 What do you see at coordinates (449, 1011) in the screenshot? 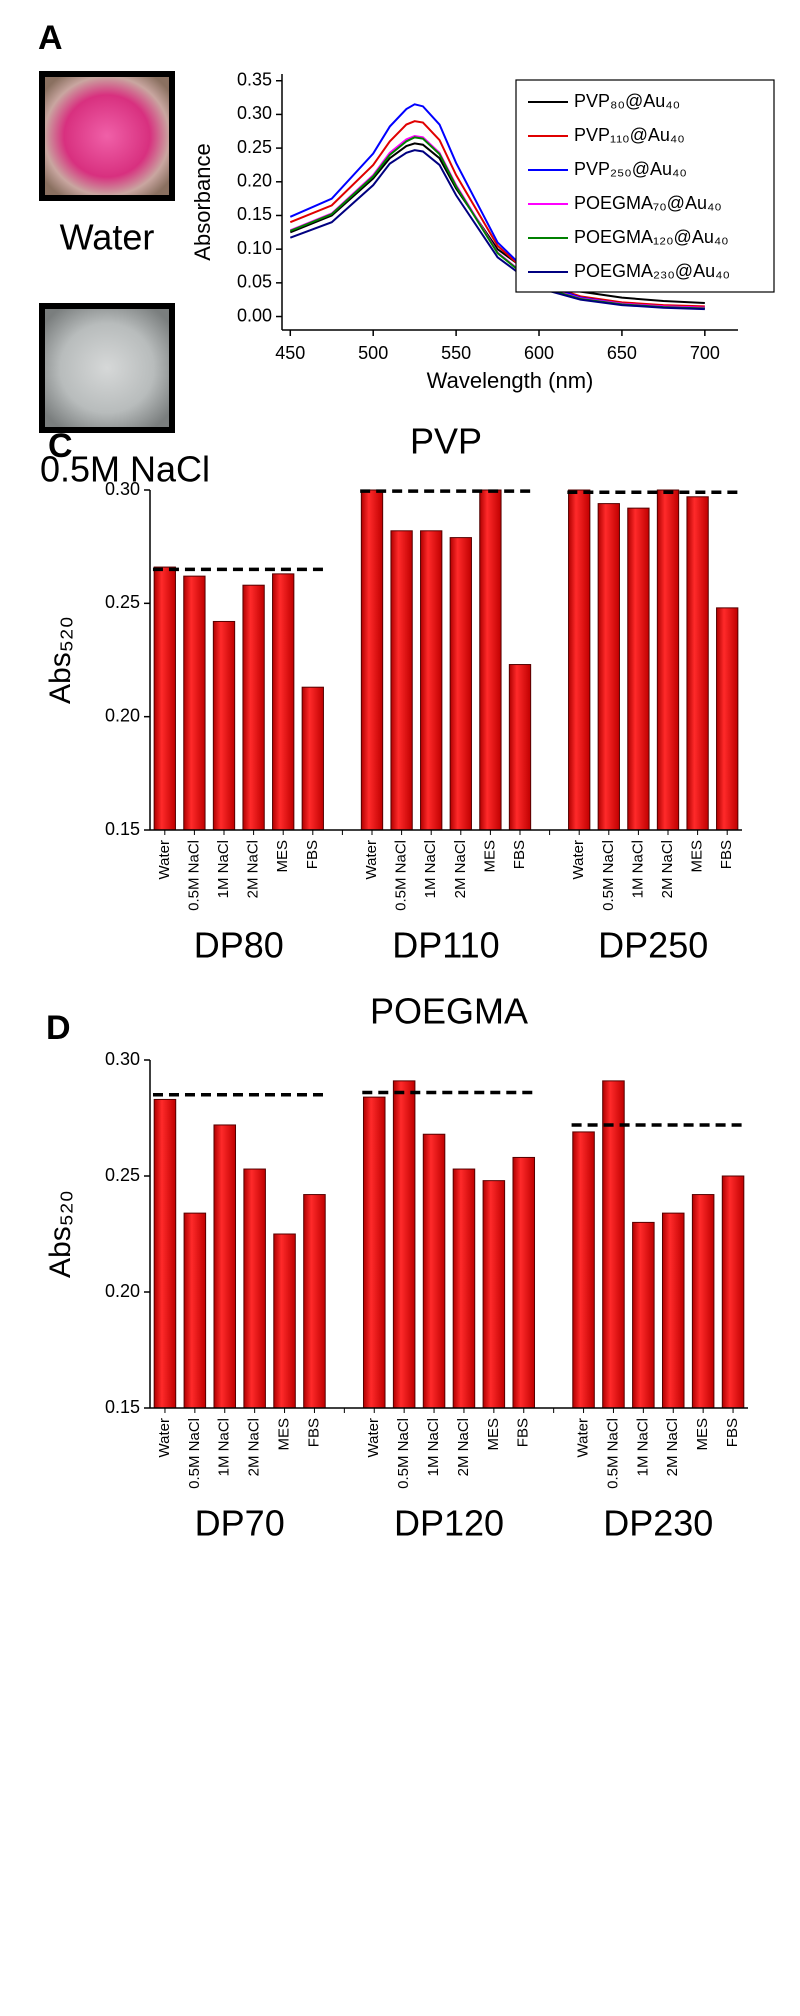
I see `chart-title: POEGMA` at bounding box center [449, 1011].